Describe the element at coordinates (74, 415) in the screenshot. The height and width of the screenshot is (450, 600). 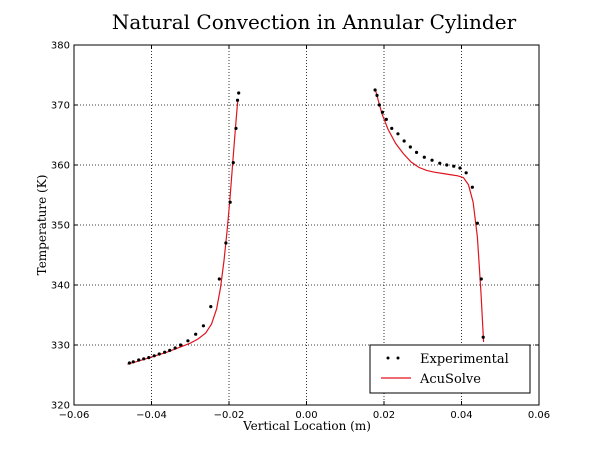
I see `x-tick-label: −0.06` at that location.